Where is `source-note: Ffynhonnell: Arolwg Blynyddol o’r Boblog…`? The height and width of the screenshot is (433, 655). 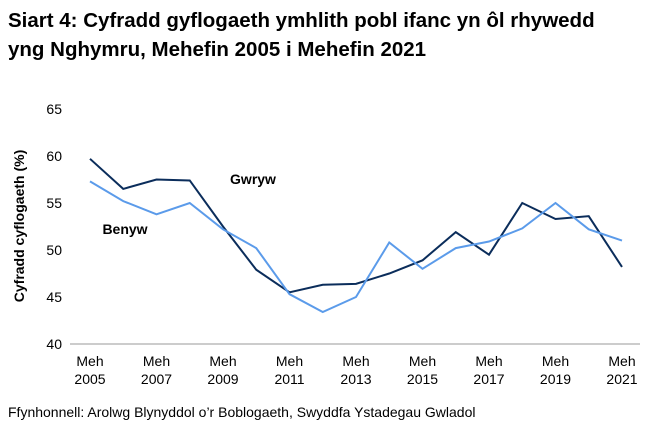
source-note: Ffynhonnell: Arolwg Blynyddol o’r Boblog… is located at coordinates (242, 412).